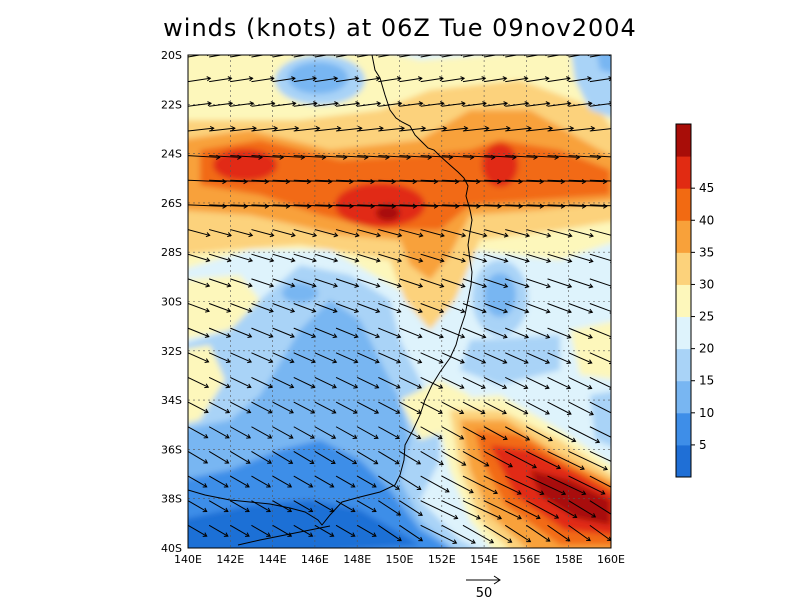 This screenshot has height=600, width=800. What do you see at coordinates (188, 559) in the screenshot?
I see `longitude-label: 140E` at bounding box center [188, 559].